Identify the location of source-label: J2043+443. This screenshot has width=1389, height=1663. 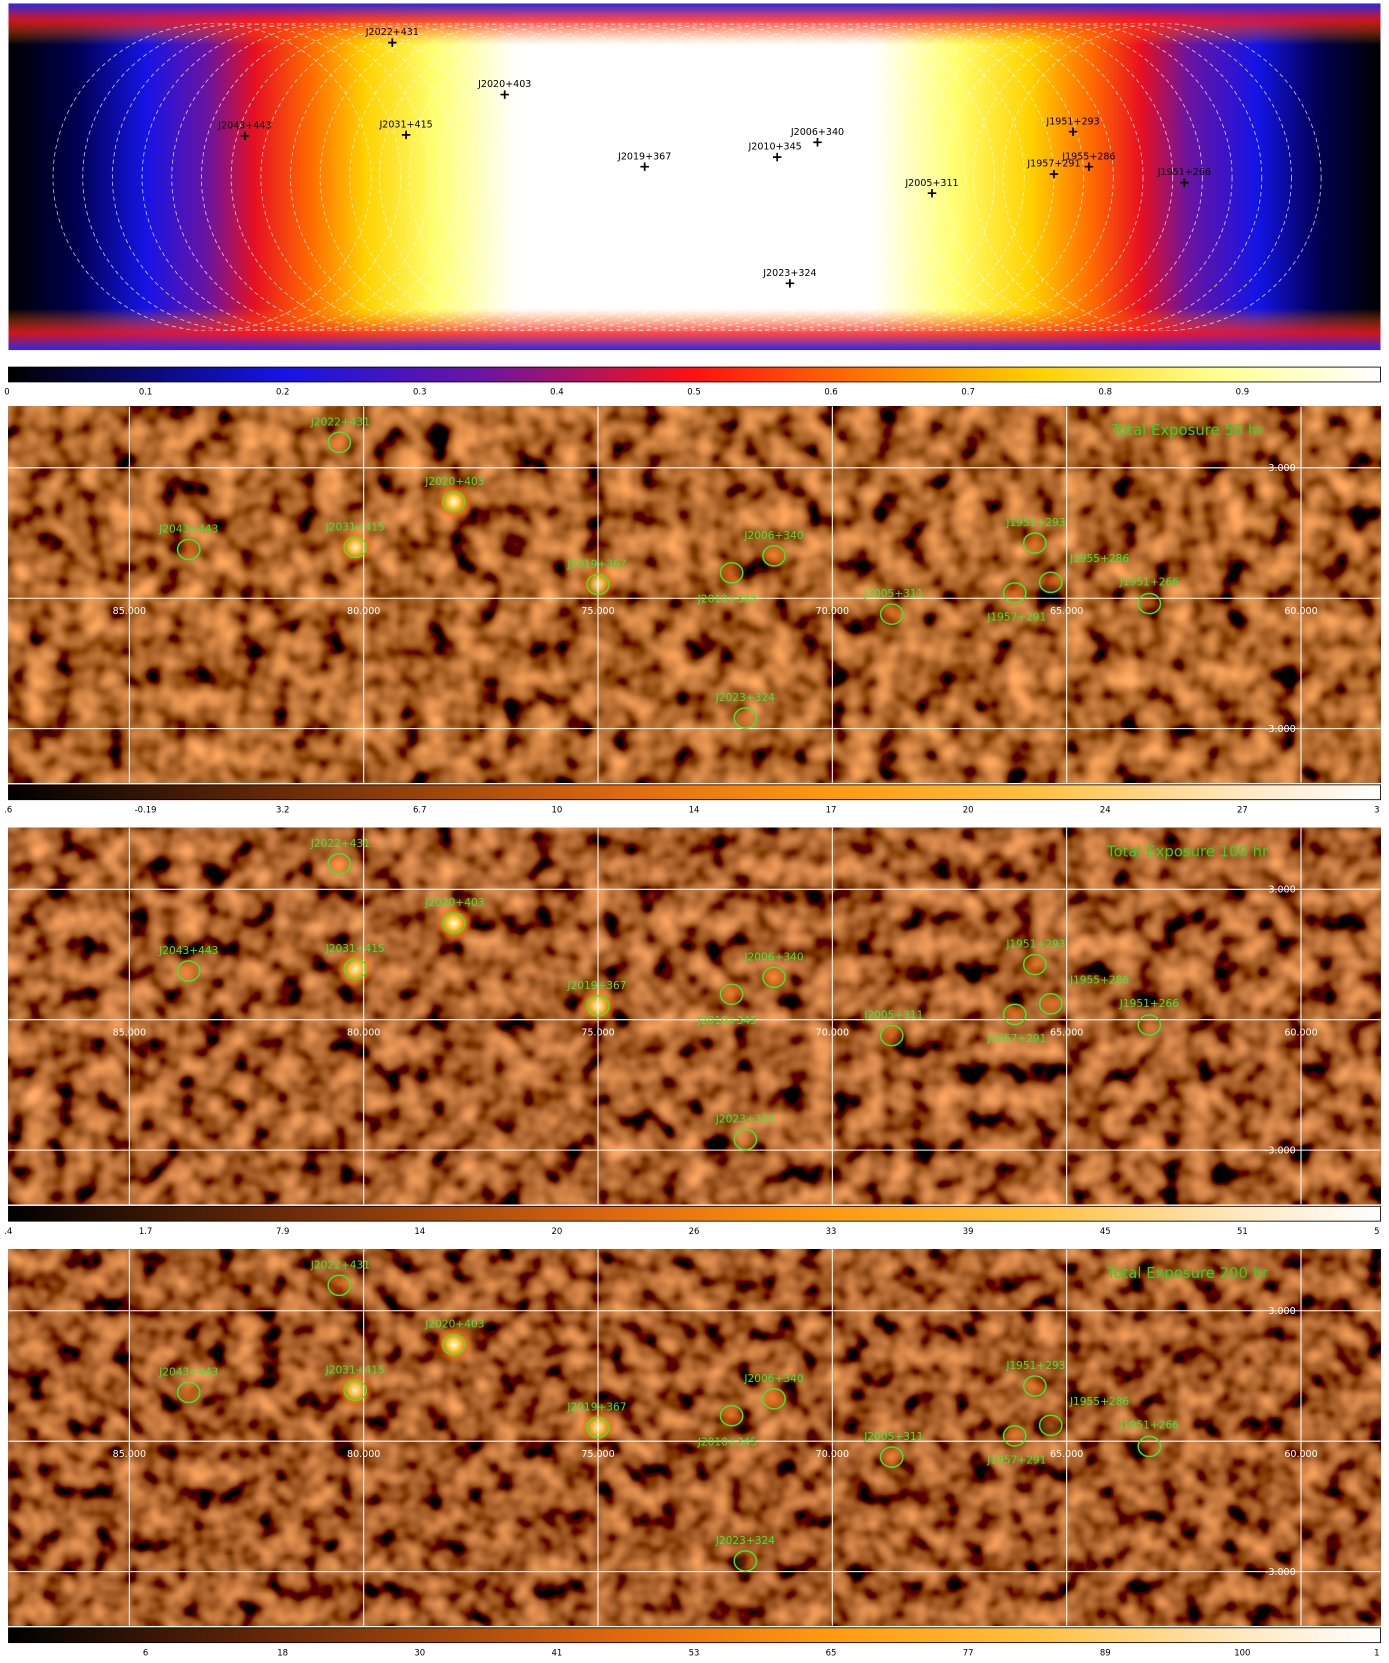
(188, 1372).